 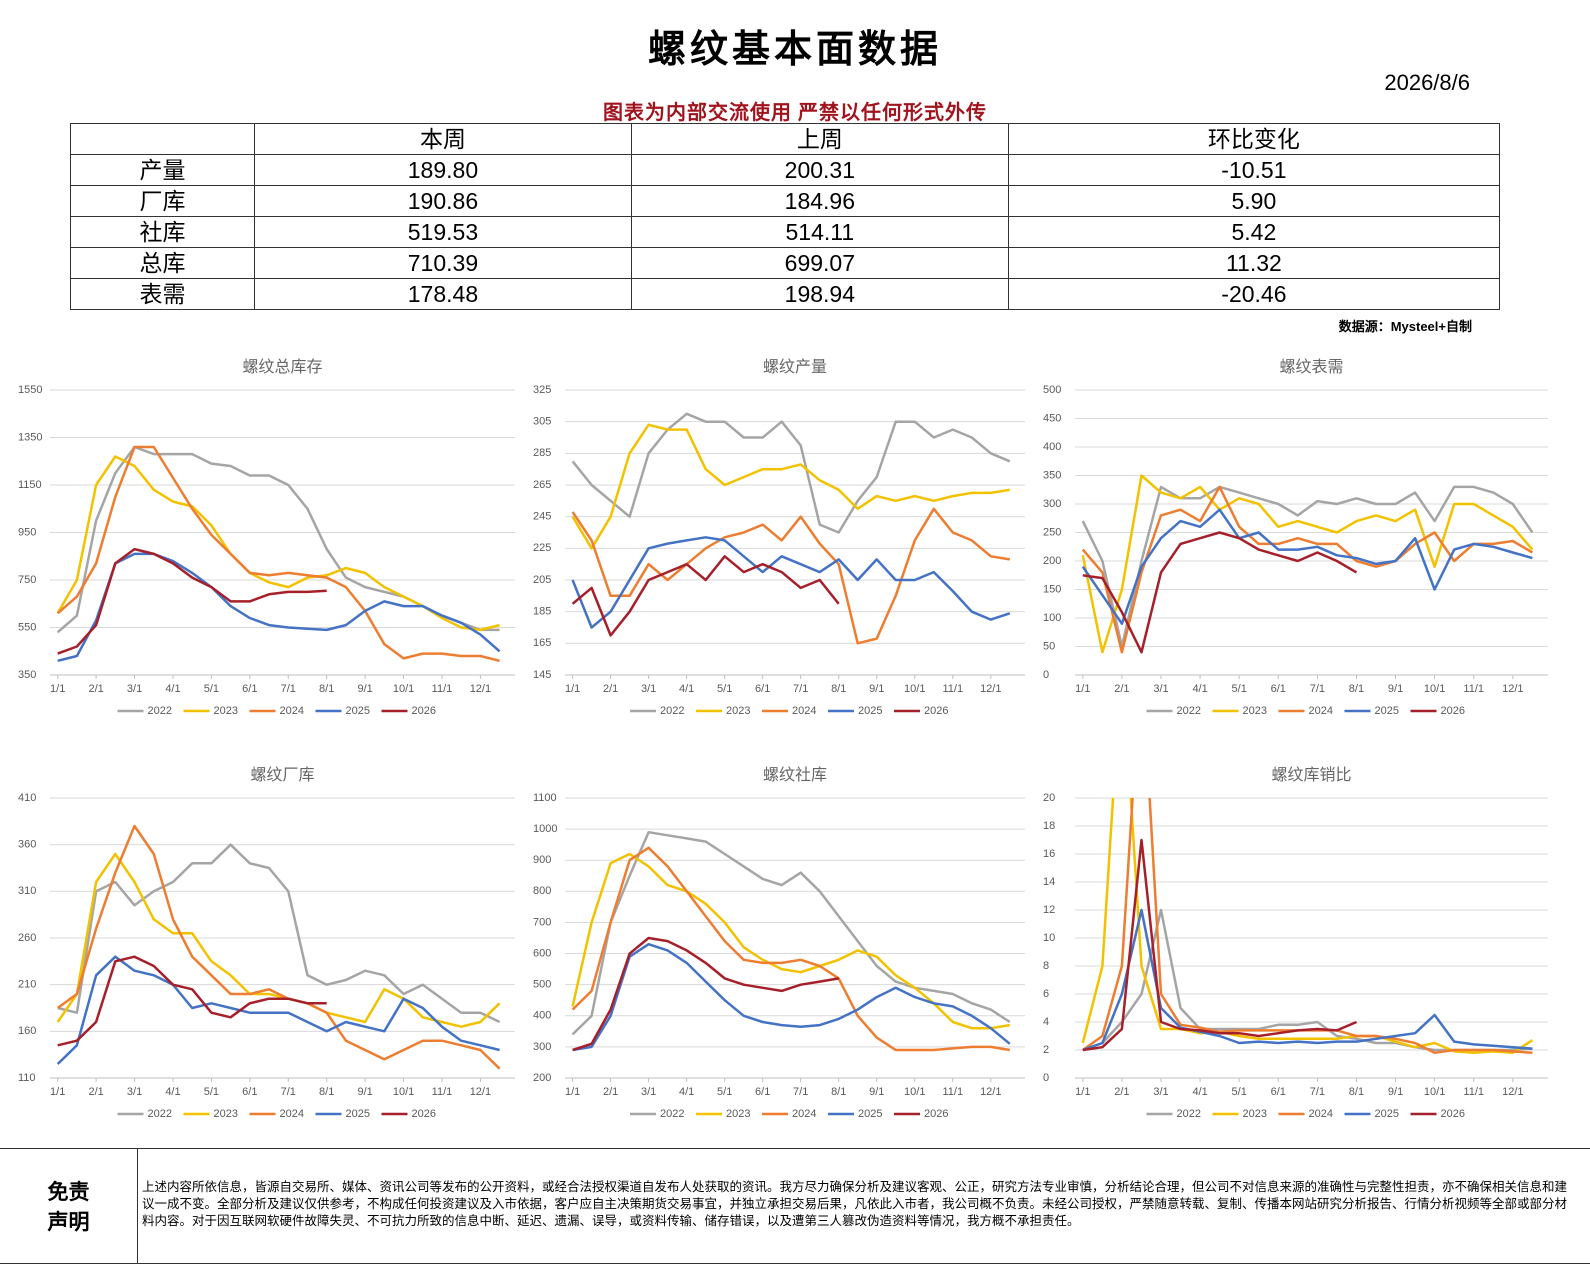 I want to click on header-cell: 环比变化, so click(x=1254, y=139).